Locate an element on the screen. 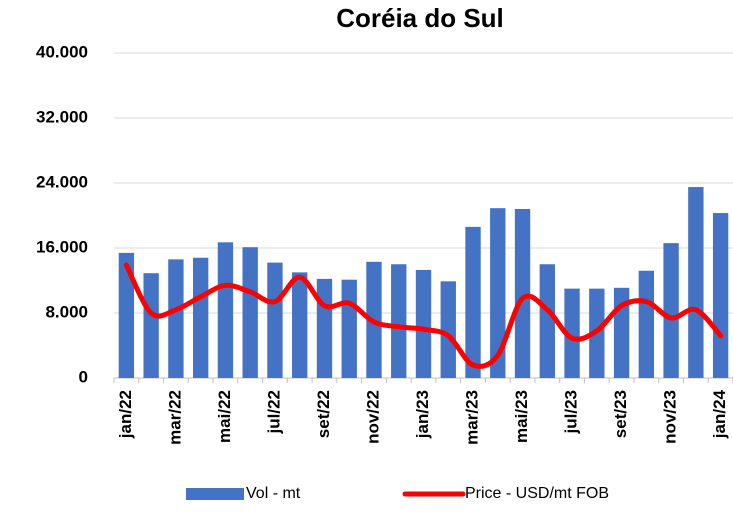 The image size is (733, 513). x-tick-label: jan/24 is located at coordinates (719, 414).